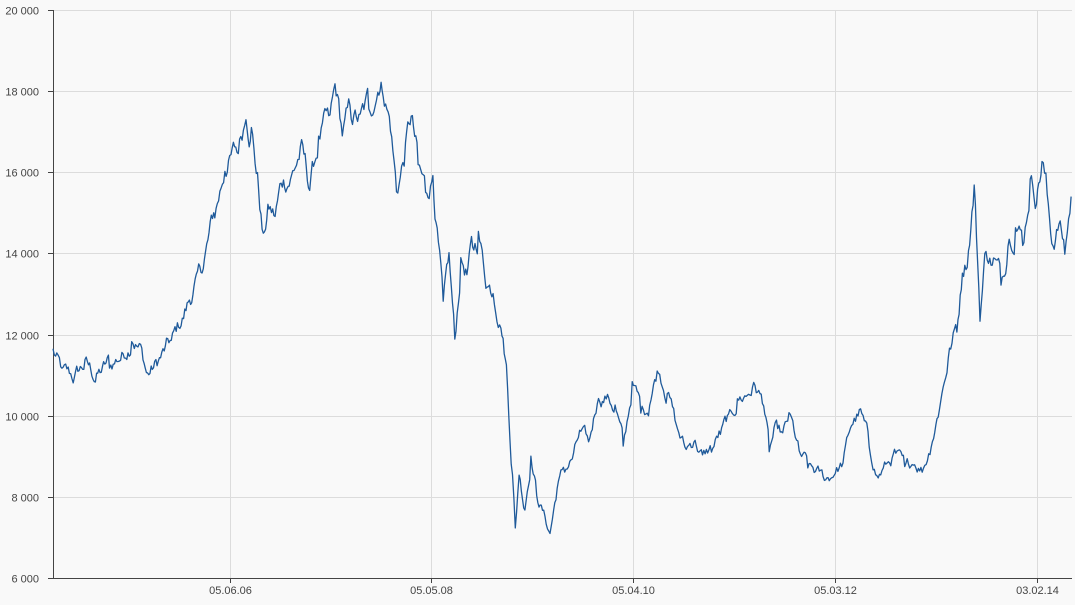 The width and height of the screenshot is (1075, 605). What do you see at coordinates (22, 255) in the screenshot?
I see `y-tick-label: 14 000` at bounding box center [22, 255].